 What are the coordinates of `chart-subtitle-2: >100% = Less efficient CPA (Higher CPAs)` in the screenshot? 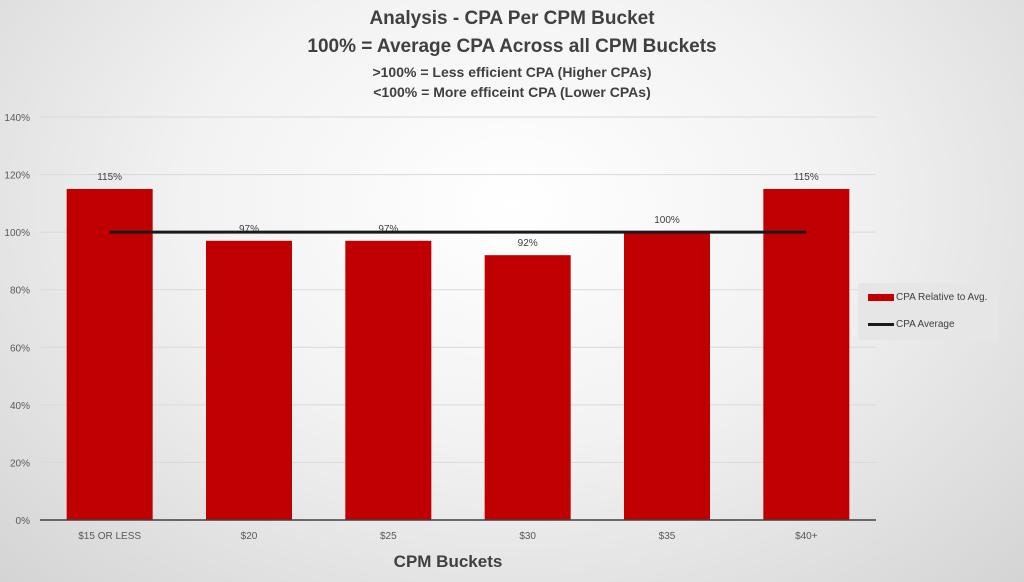 It's located at (512, 72).